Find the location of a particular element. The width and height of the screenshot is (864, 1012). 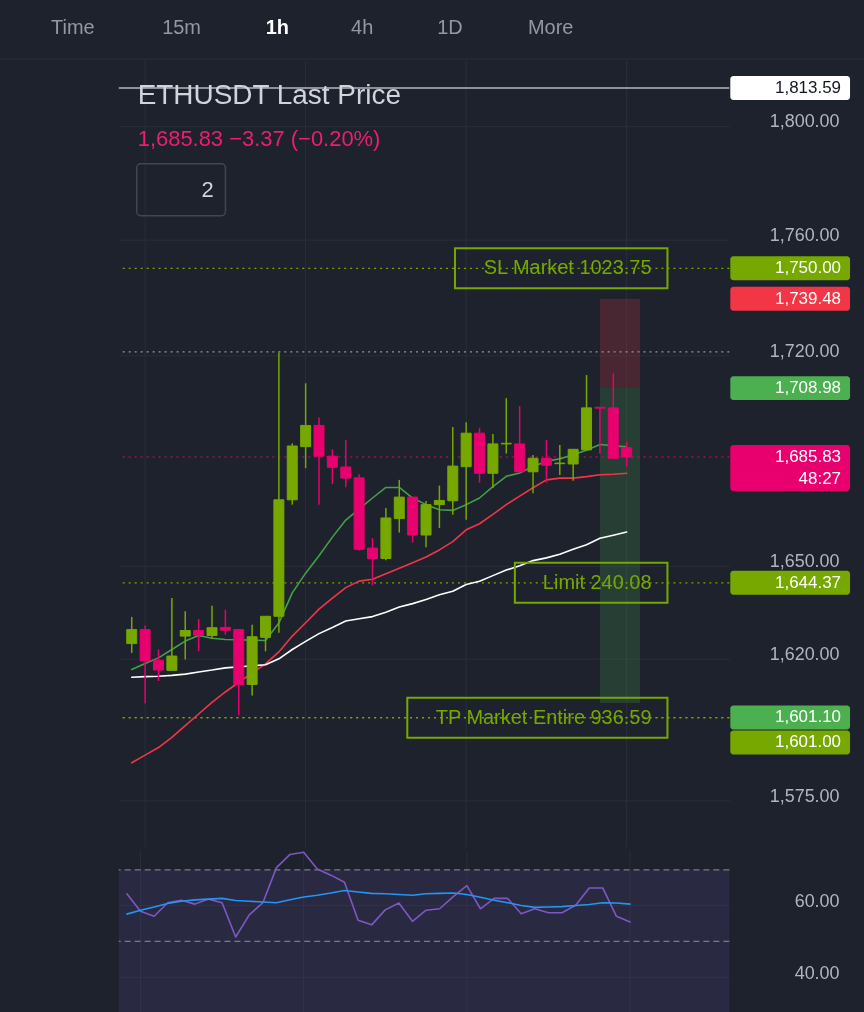

text: 4h is located at coordinates (362, 27).